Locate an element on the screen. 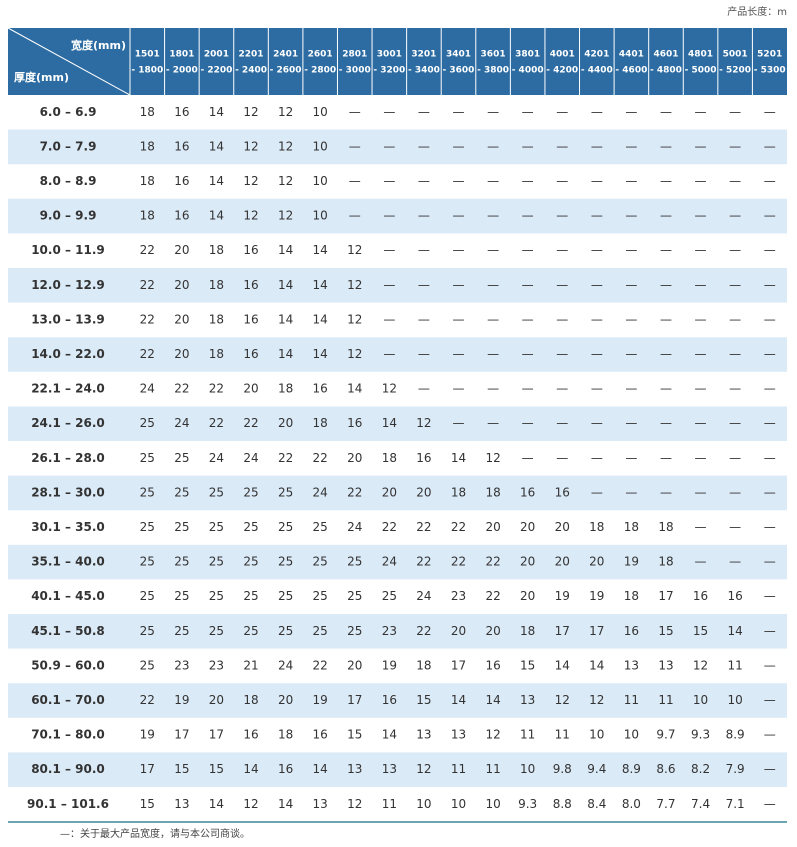 This screenshot has height=847, width=797. row-label: 13.0 – 13.9 is located at coordinates (68, 319).